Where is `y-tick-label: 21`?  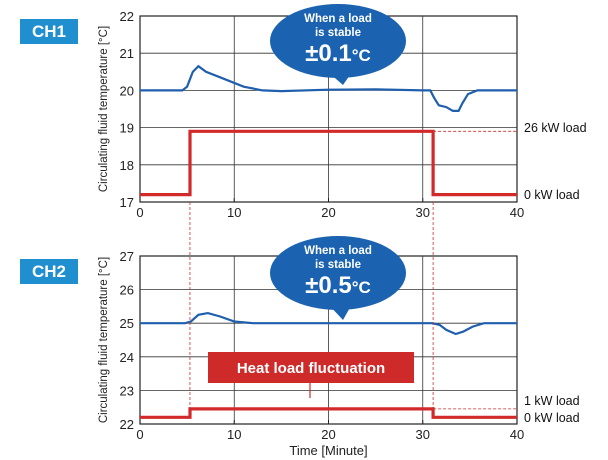
y-tick-label: 21 is located at coordinates (127, 53).